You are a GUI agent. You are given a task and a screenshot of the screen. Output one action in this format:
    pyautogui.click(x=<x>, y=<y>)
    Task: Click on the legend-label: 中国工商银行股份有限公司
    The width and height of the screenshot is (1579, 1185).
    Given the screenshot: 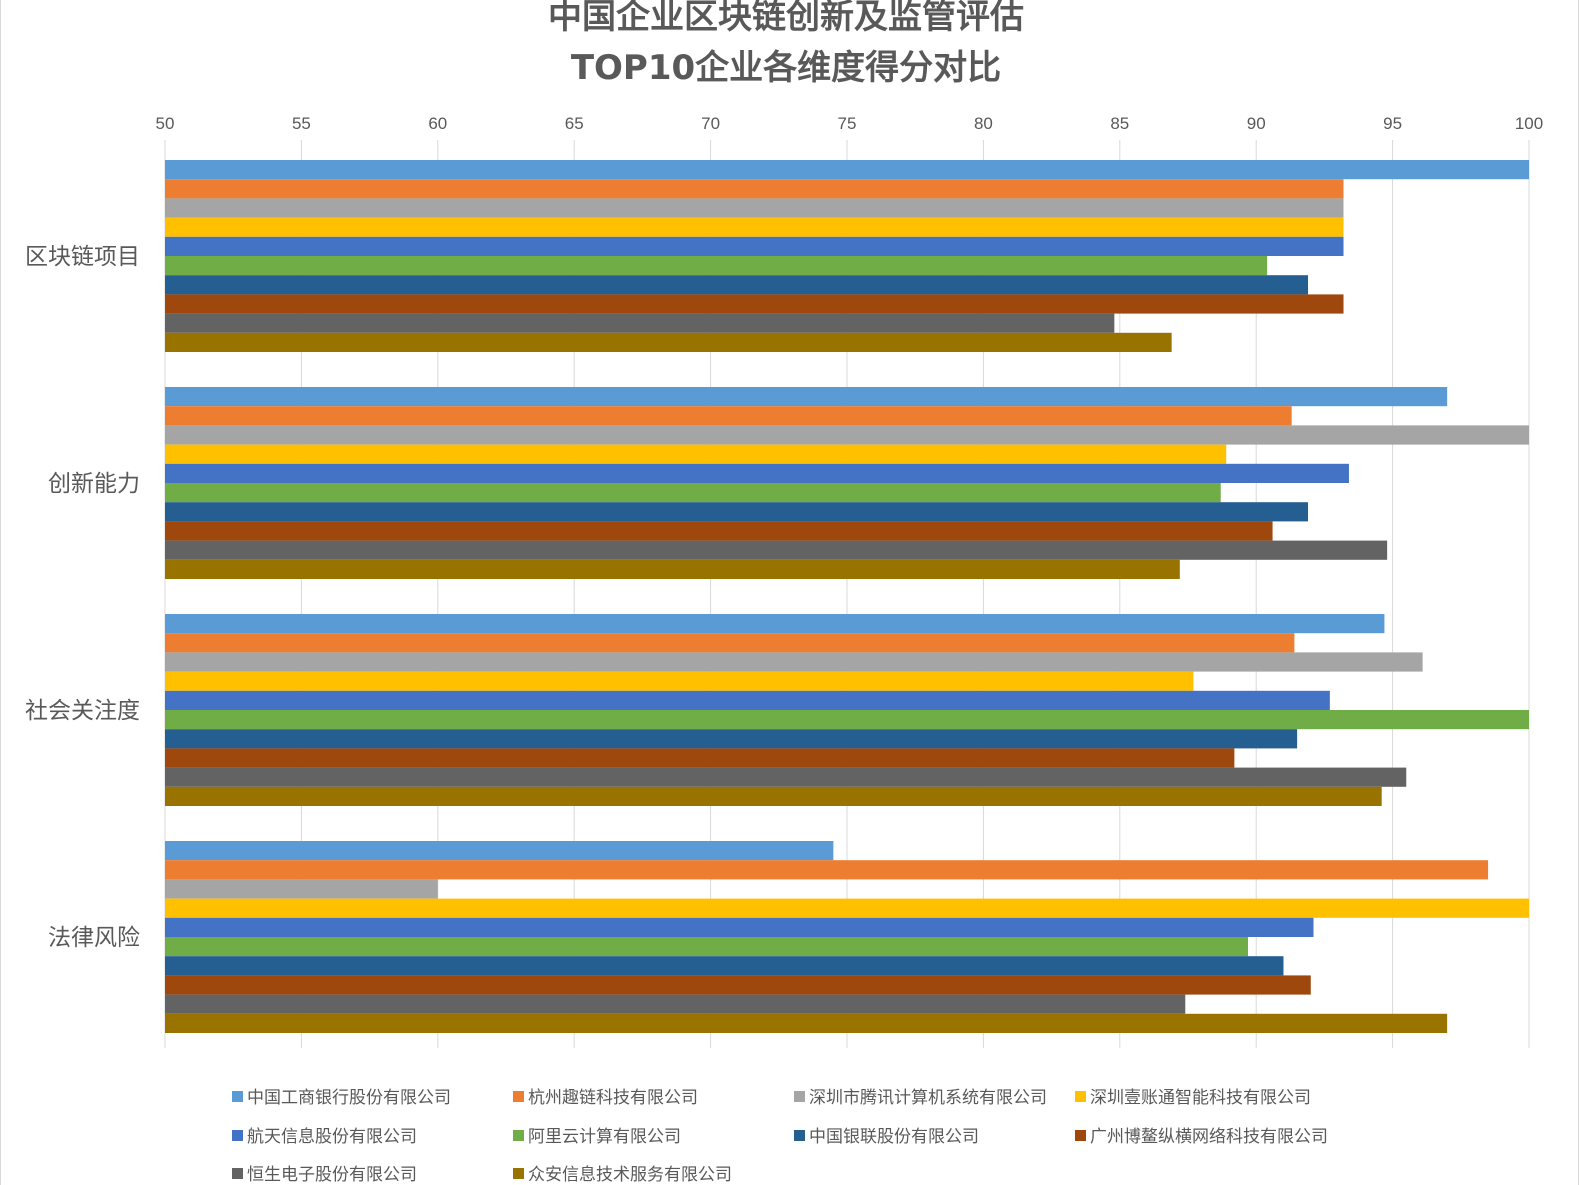 What is the action you would take?
    pyautogui.click(x=349, y=1098)
    